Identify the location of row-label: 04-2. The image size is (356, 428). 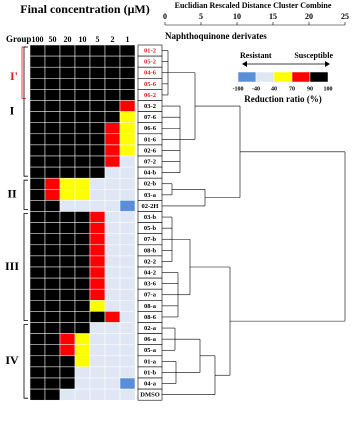
(150, 273).